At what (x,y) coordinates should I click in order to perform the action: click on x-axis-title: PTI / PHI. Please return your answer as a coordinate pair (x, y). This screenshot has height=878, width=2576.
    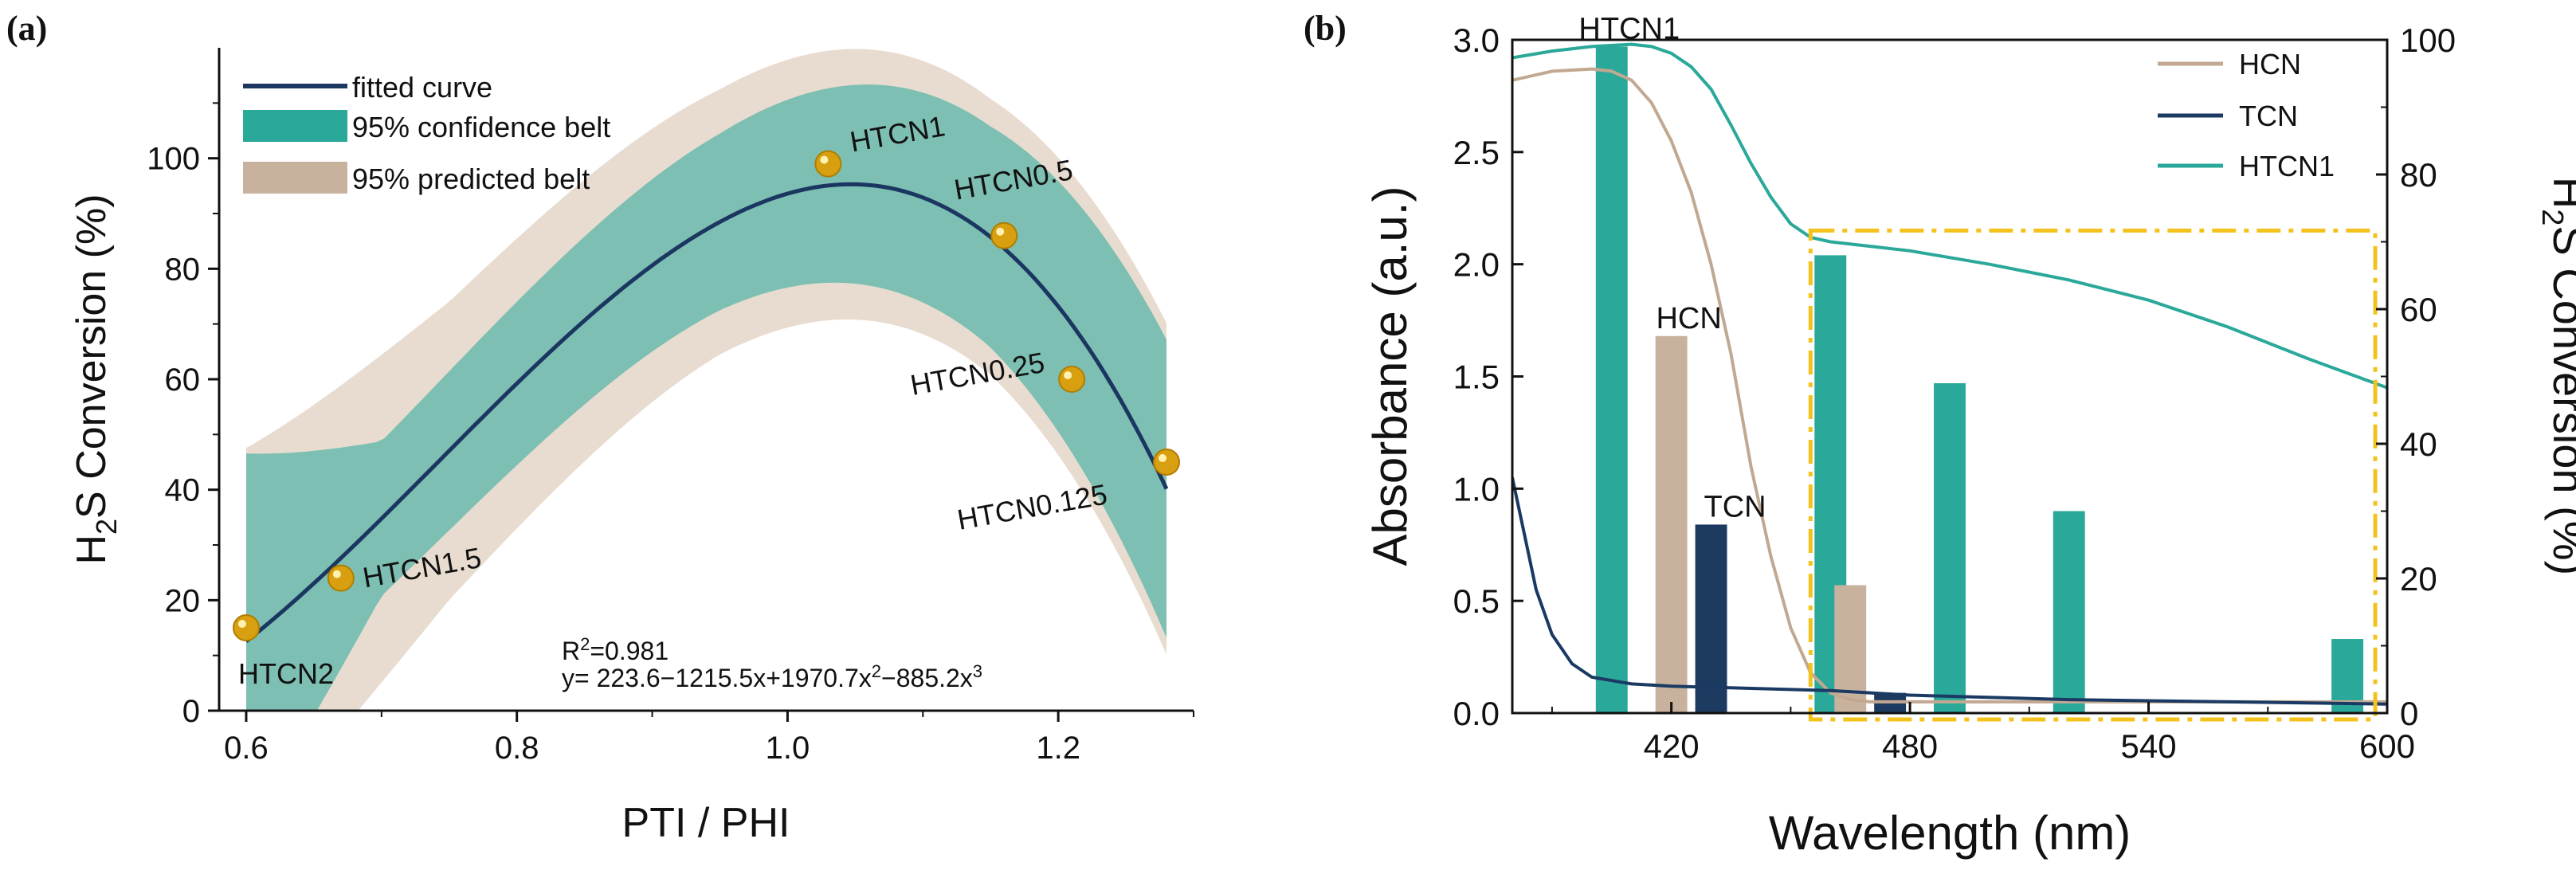
    Looking at the image, I should click on (706, 823).